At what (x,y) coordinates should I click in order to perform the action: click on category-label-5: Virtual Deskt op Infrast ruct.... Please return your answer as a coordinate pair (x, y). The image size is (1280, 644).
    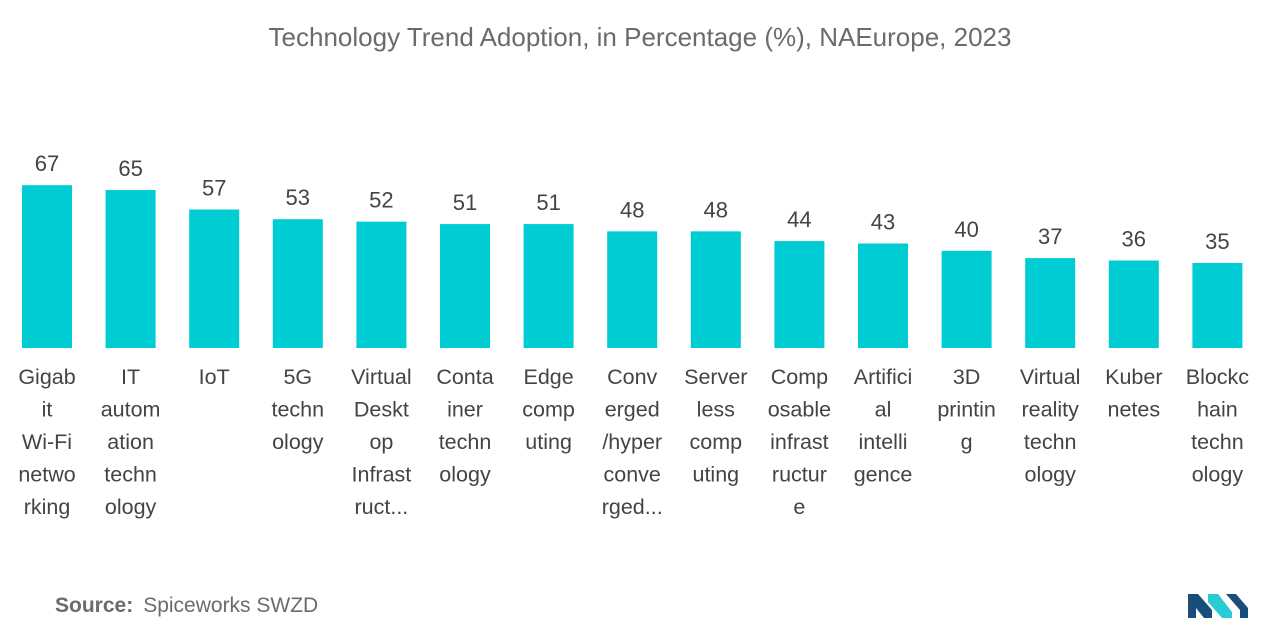
    Looking at the image, I should click on (381, 442).